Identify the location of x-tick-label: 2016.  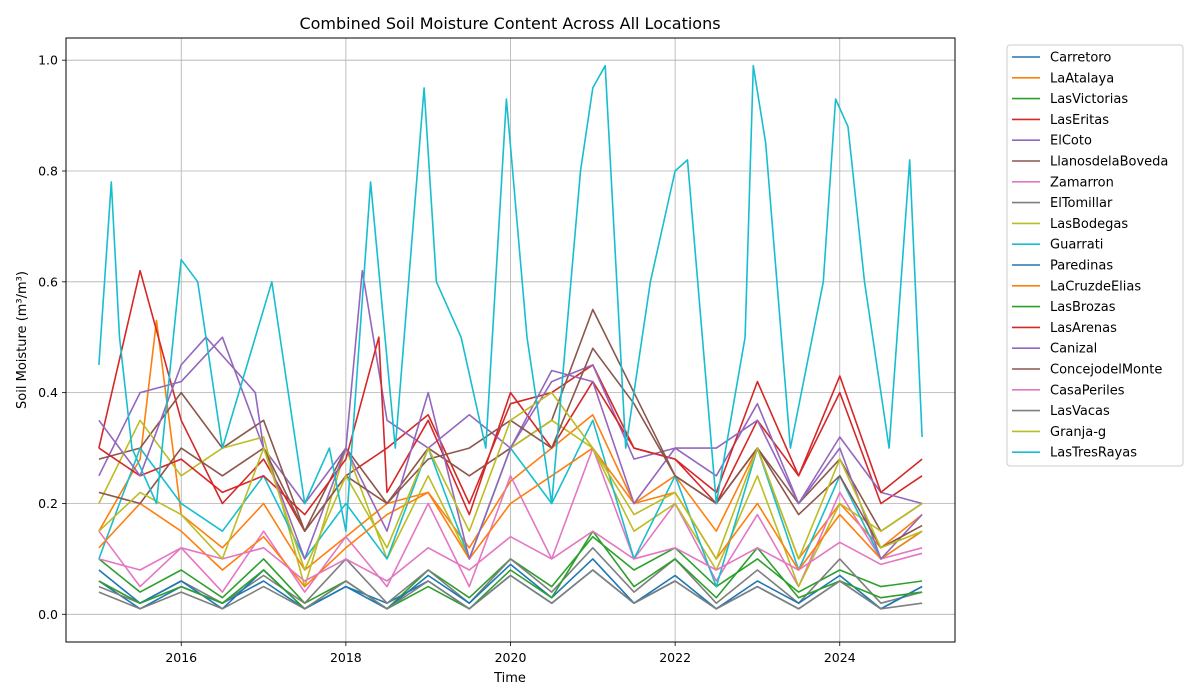
(181, 657).